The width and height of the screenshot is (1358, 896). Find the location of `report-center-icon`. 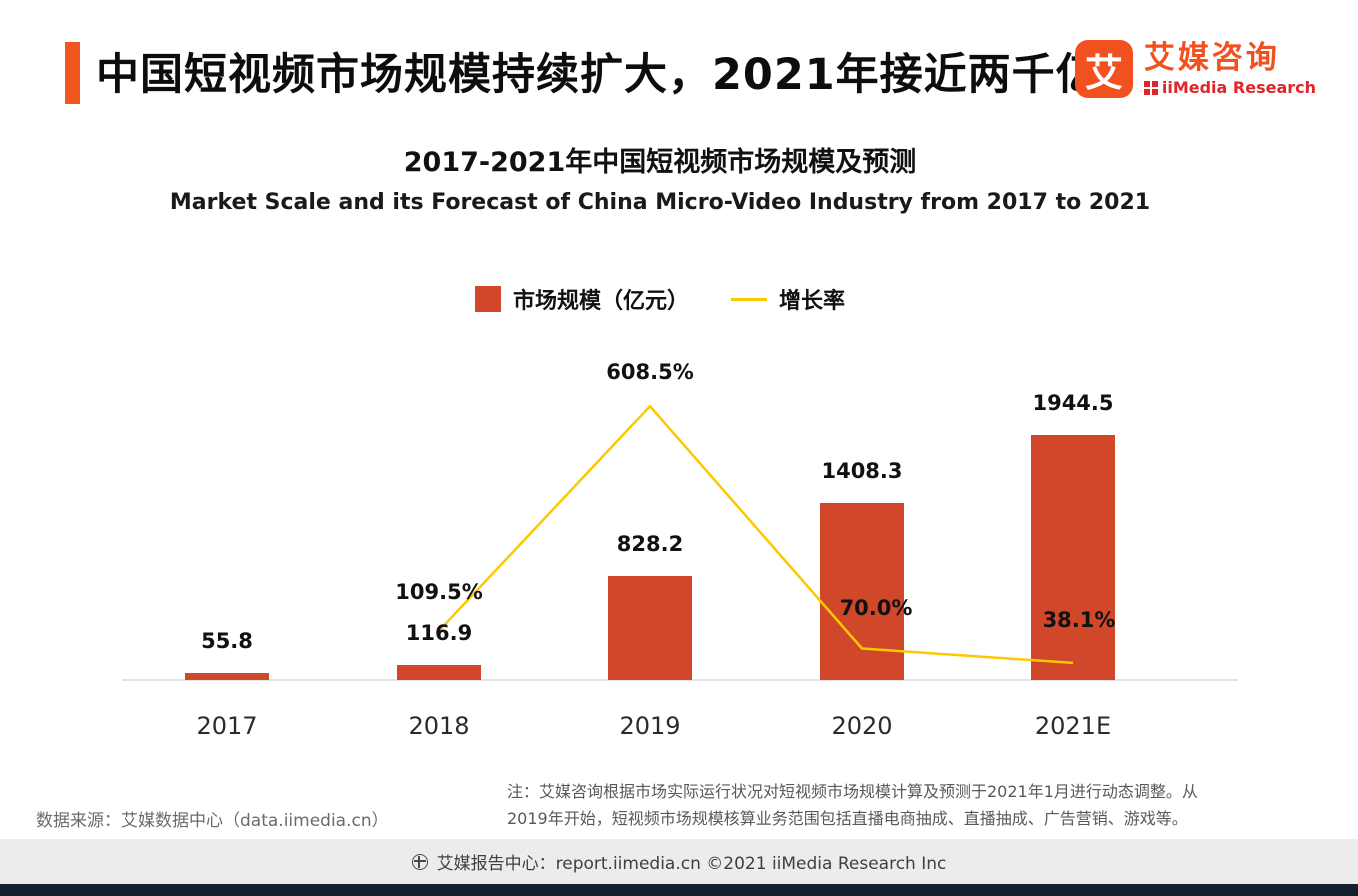

report-center-icon is located at coordinates (419, 861).